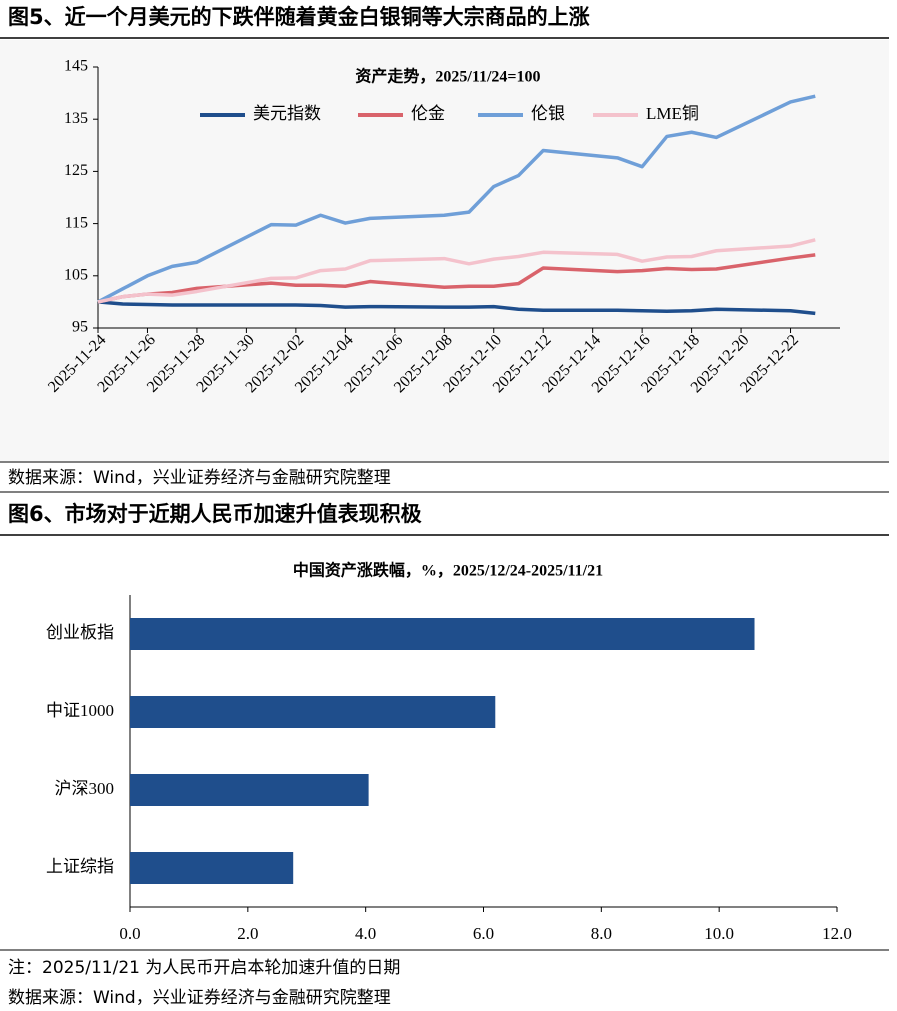  I want to click on x-tick-label: 12.0, so click(837, 933).